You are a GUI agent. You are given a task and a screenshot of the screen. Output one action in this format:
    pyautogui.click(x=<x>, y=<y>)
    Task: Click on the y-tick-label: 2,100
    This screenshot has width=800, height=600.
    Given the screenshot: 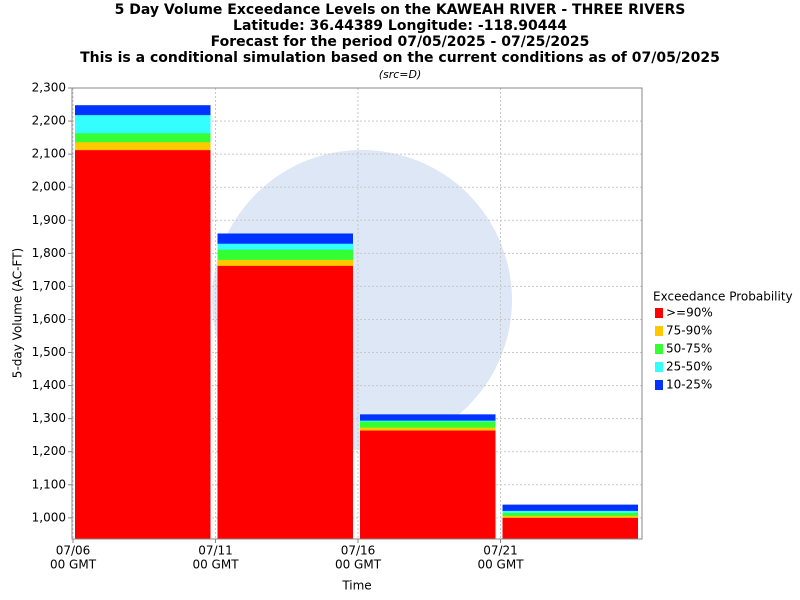 What is the action you would take?
    pyautogui.click(x=49, y=154)
    